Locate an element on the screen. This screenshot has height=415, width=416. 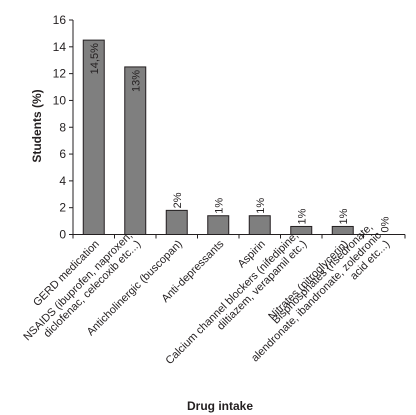
y-tick-label: 0 is located at coordinates (62, 235).